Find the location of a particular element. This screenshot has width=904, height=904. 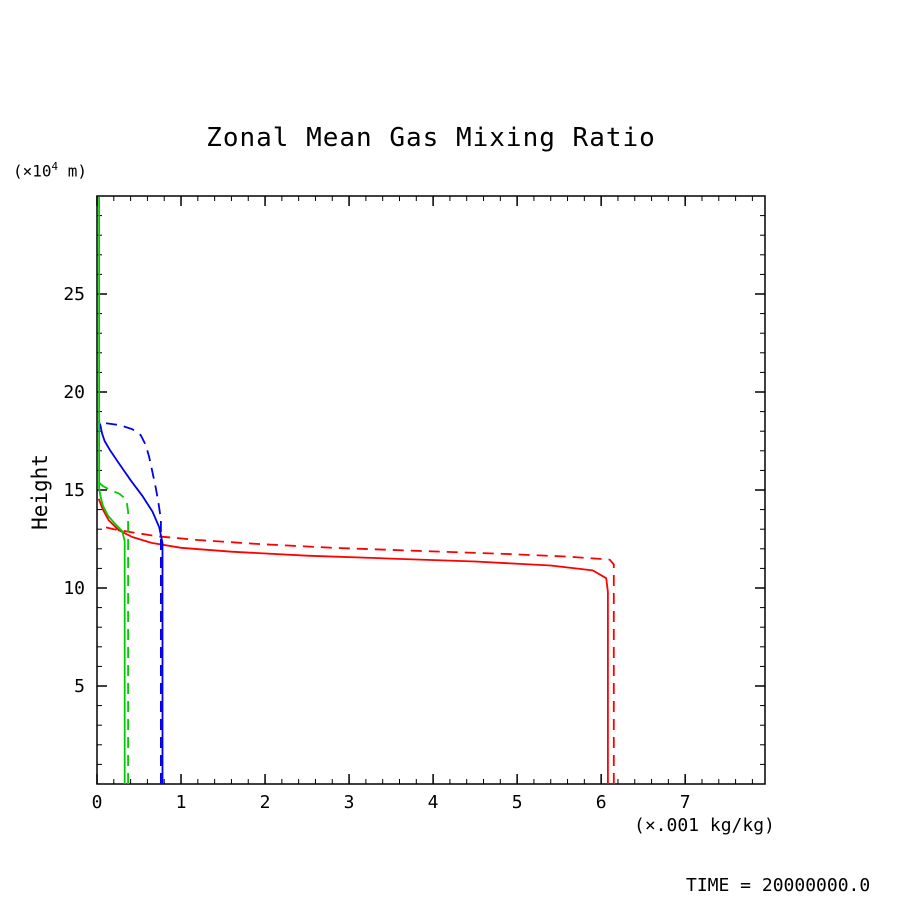

time-stamp: TIME = 20000000.0 is located at coordinates (778, 885).